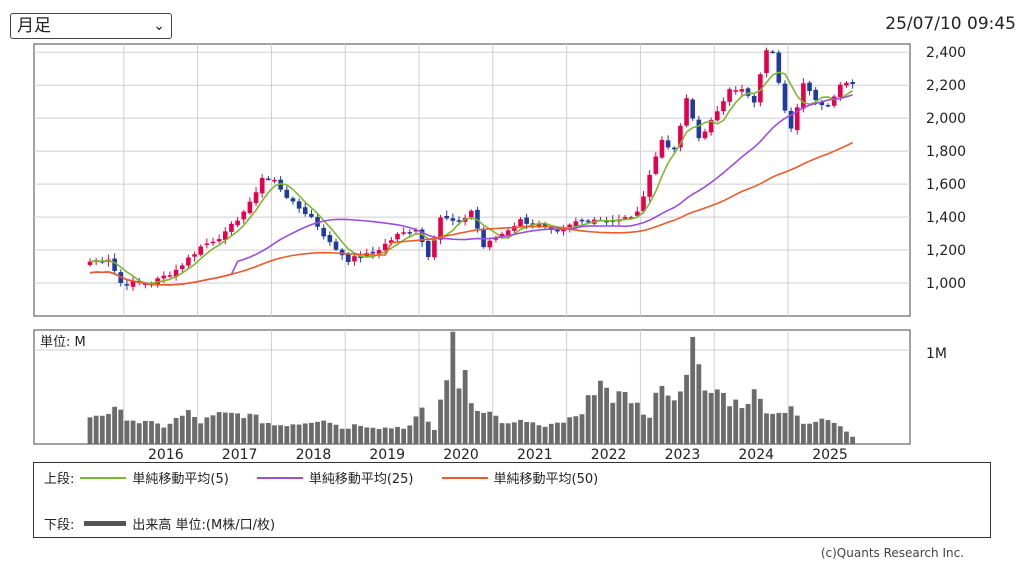  Describe the element at coordinates (946, 86) in the screenshot. I see `y-tick-label: 2,200` at that location.